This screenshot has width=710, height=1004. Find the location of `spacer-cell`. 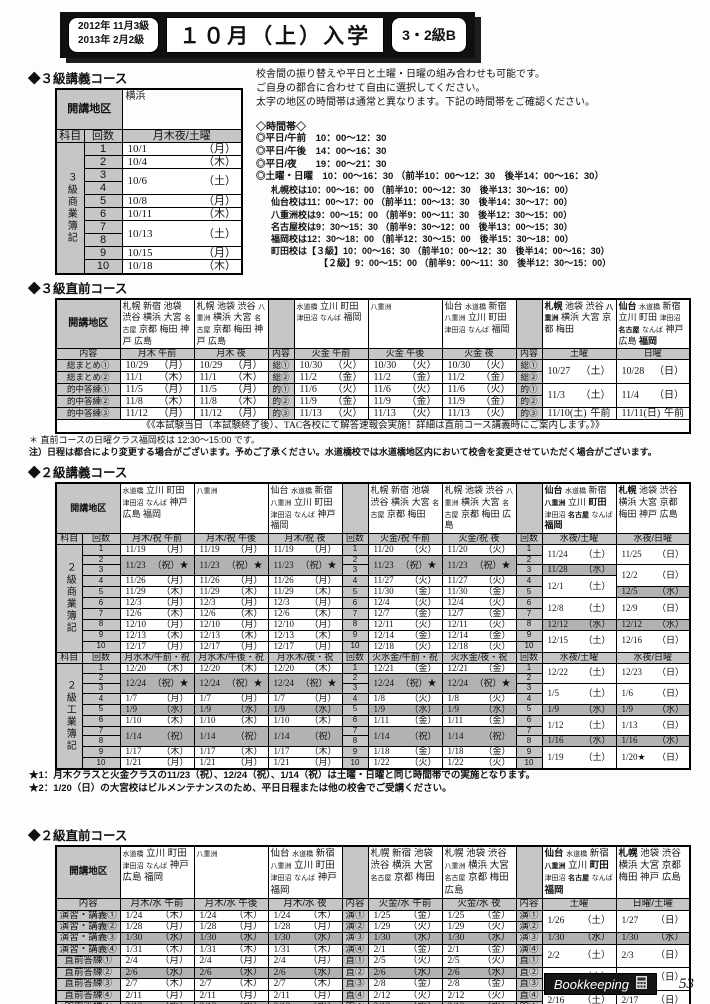

spacer-cell is located at coordinates (355, 872).